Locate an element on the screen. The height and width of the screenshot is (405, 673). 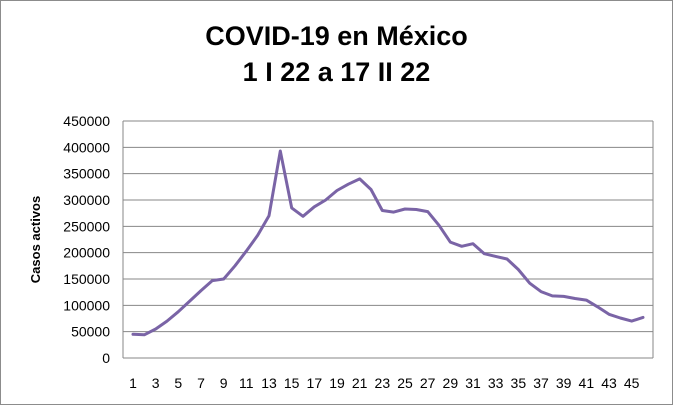
x-tick-label: 43 is located at coordinates (609, 383).